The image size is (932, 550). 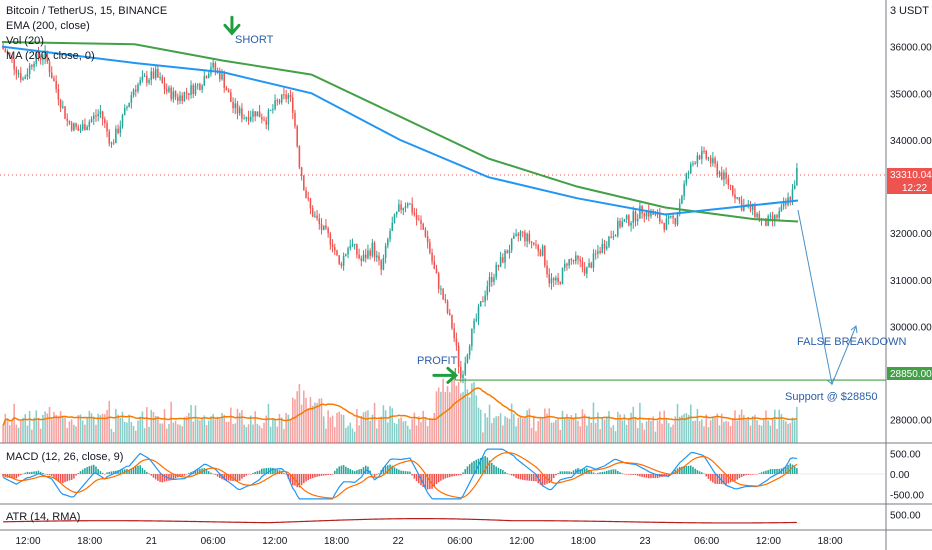 What do you see at coordinates (48, 26) in the screenshot?
I see `legend-ema: EMA (200, close)` at bounding box center [48, 26].